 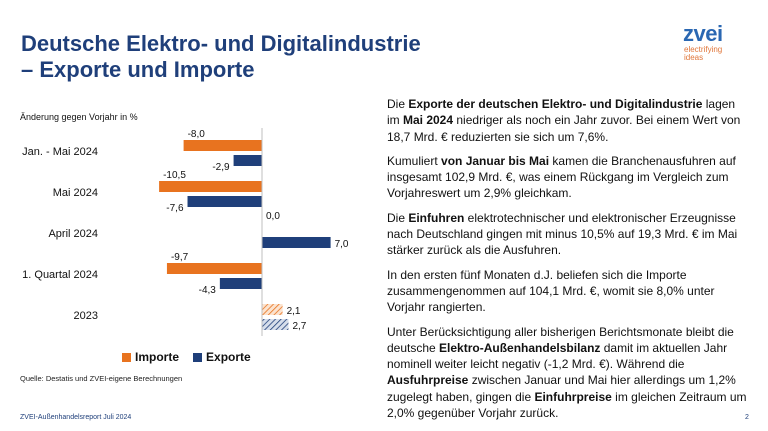 What do you see at coordinates (747, 417) in the screenshot?
I see `page-number: 2` at bounding box center [747, 417].